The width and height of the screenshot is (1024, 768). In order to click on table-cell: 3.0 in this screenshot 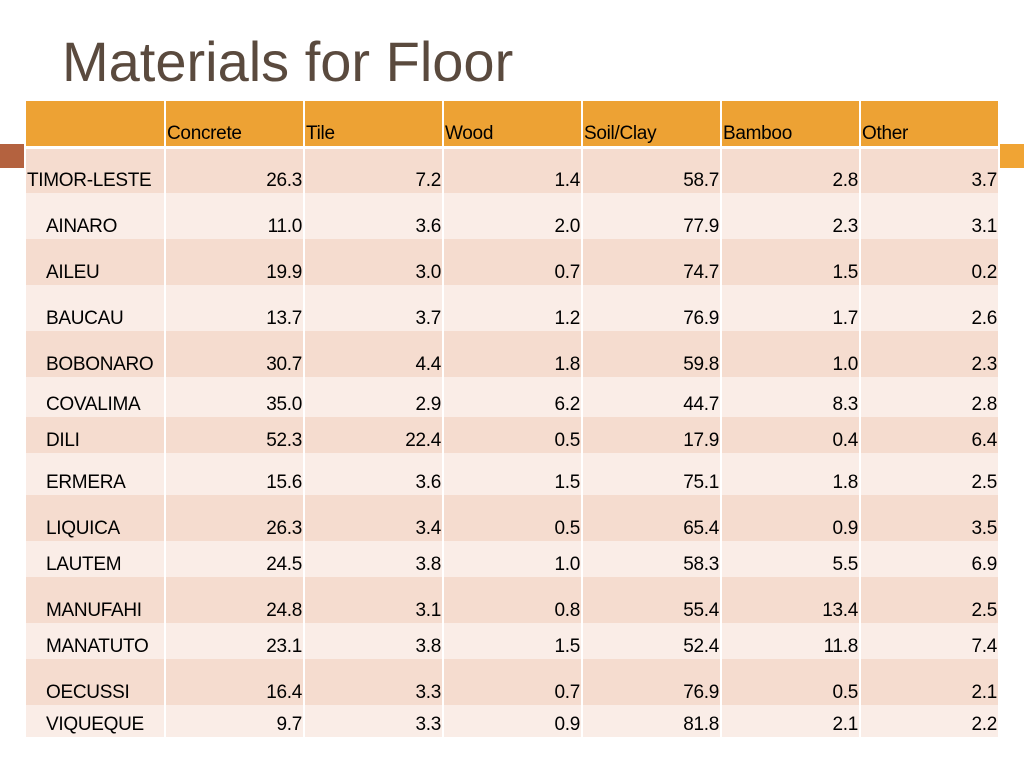, I will do `click(373, 262)`.